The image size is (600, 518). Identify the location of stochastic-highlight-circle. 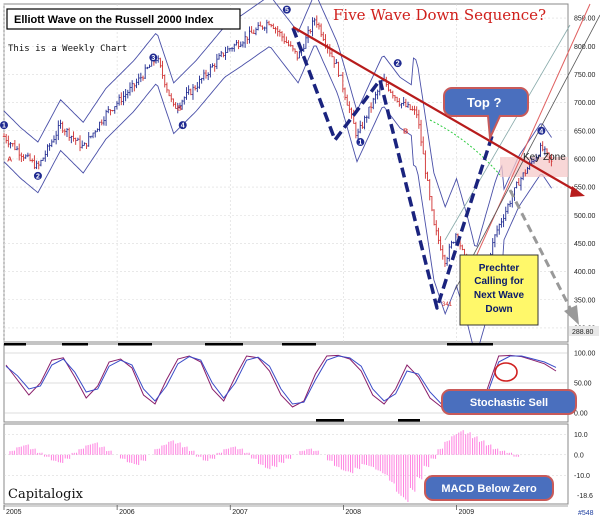
(506, 372).